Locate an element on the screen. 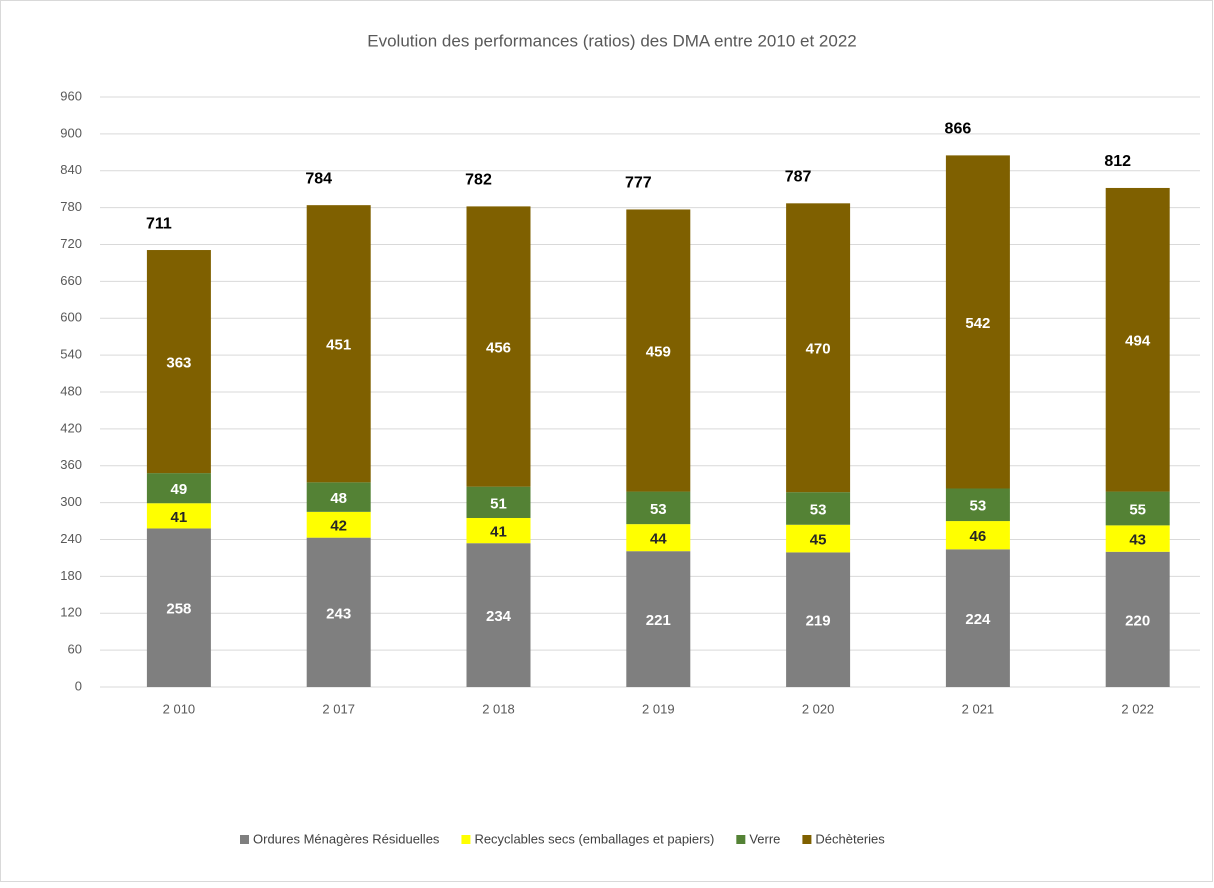 The image size is (1214, 888). x-tick-label: 2 017 is located at coordinates (338, 708).